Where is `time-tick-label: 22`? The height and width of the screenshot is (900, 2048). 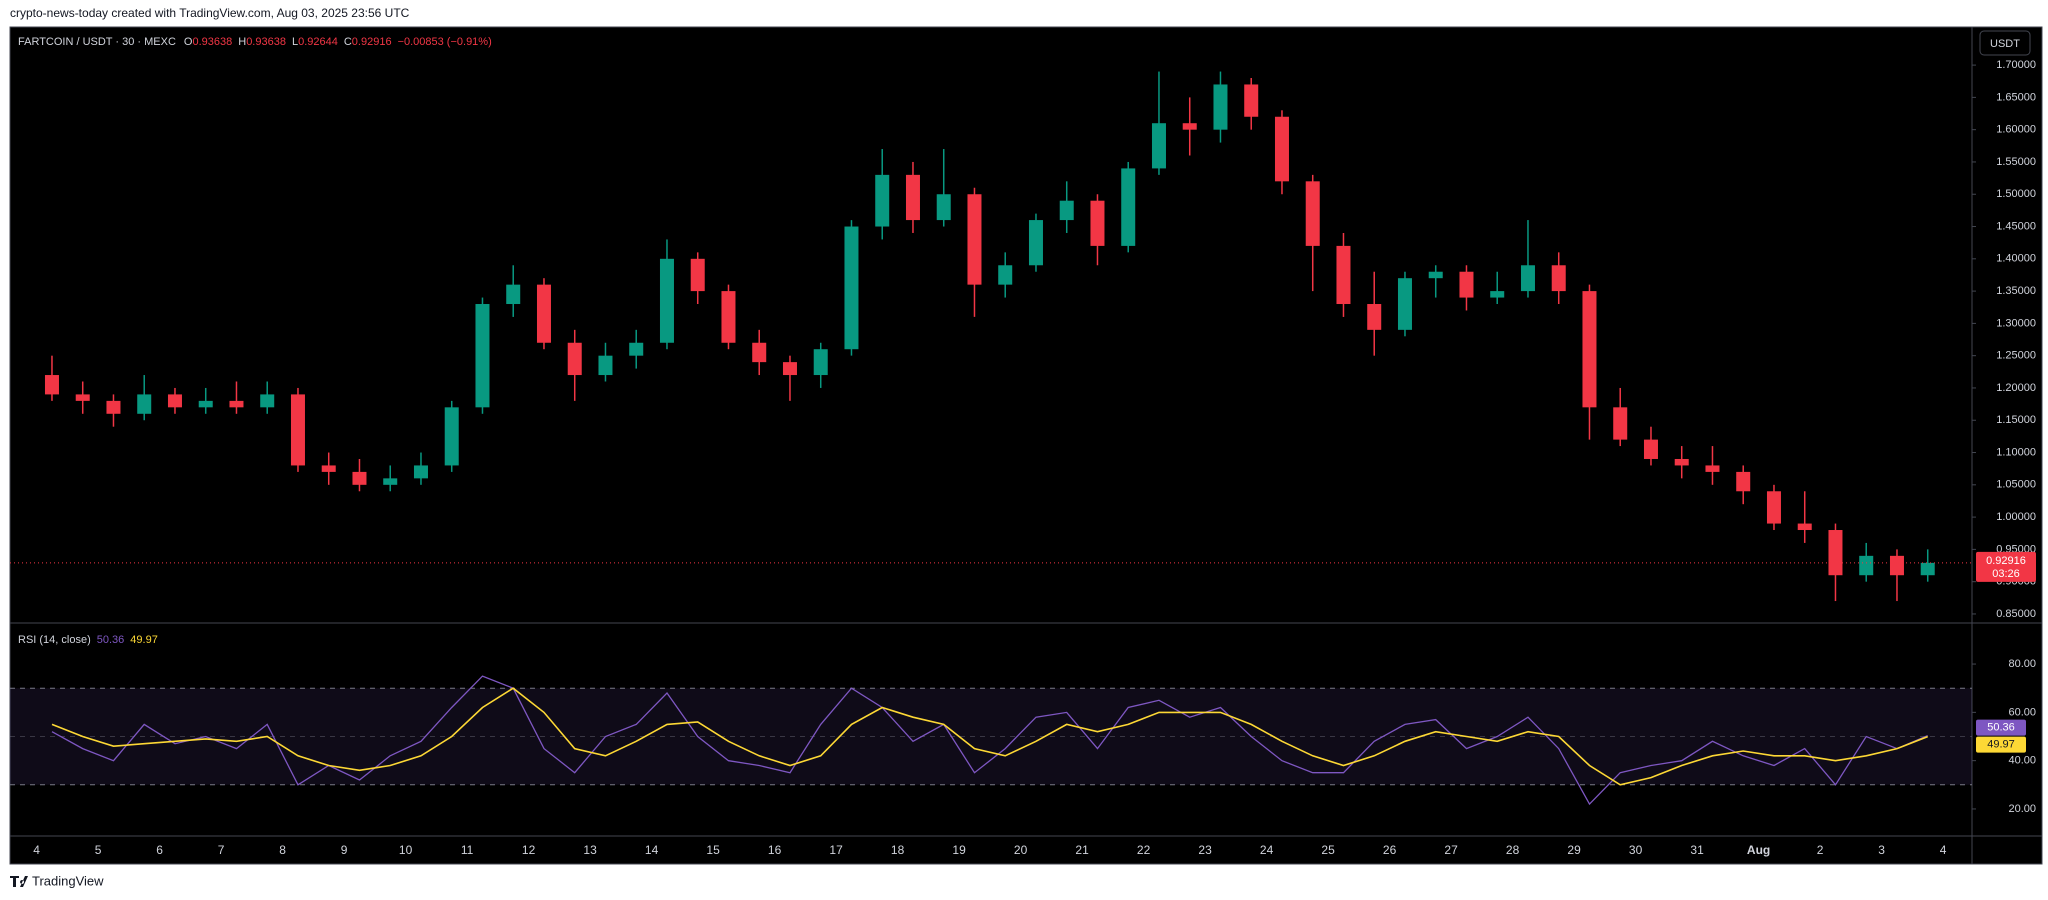 time-tick-label: 22 is located at coordinates (1144, 850).